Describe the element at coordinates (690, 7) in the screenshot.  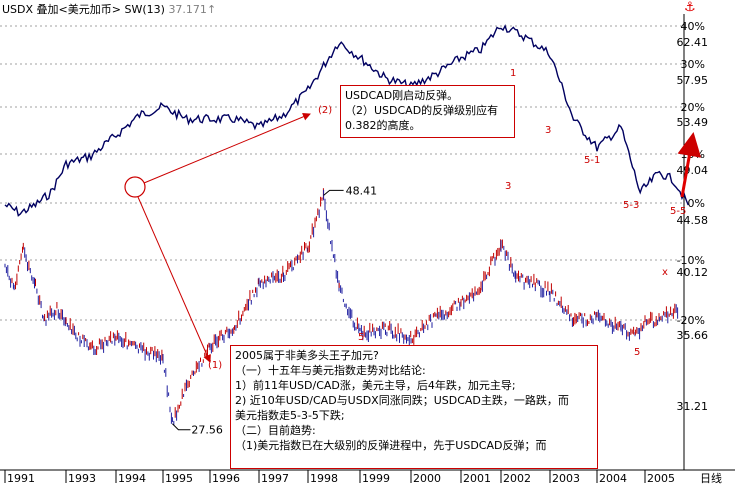
I see `anchor-icon: ⚓` at that location.